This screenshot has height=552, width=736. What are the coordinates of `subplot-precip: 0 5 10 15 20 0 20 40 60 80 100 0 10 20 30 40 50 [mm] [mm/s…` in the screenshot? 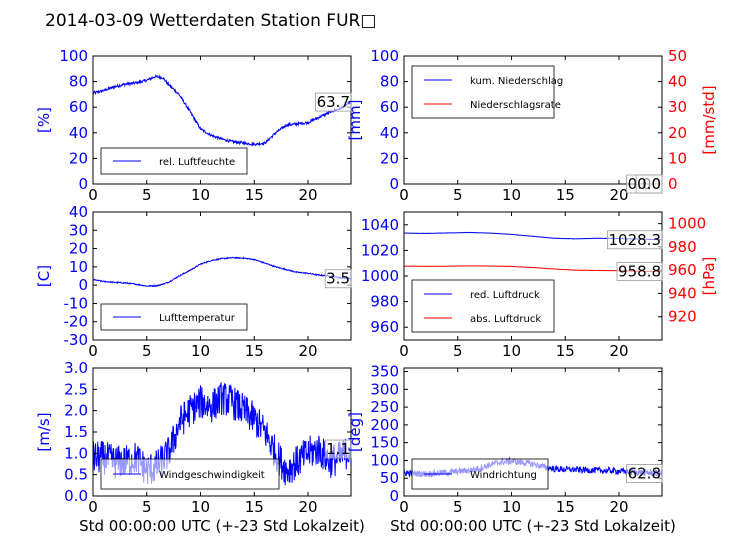 It's located at (532, 125).